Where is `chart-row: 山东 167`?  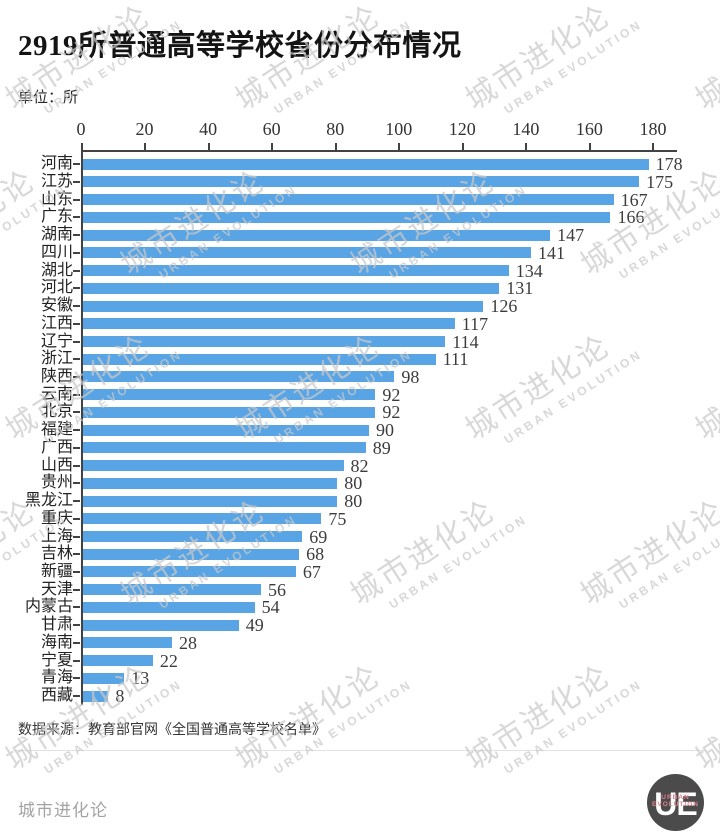
chart-row: 山东 167 is located at coordinates (360, 200).